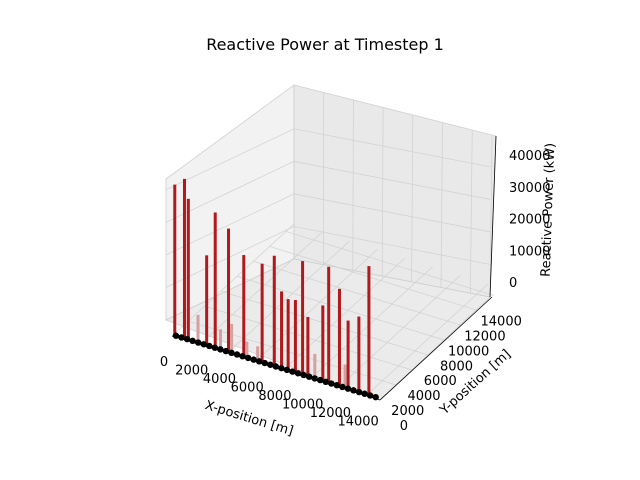 The height and width of the screenshot is (480, 640). I want to click on z-tick-label: 20000, so click(529, 220).